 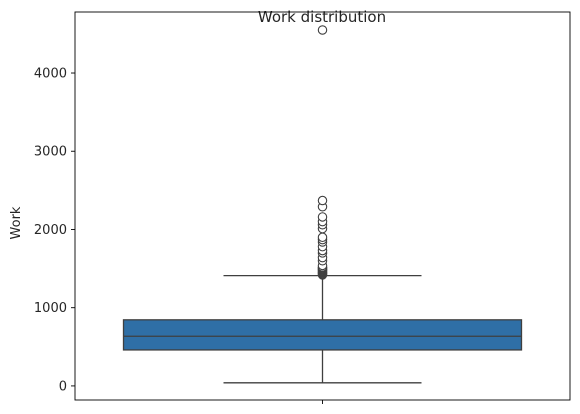 What do you see at coordinates (50, 308) in the screenshot?
I see `y-tick-label-1000: 1000` at bounding box center [50, 308].